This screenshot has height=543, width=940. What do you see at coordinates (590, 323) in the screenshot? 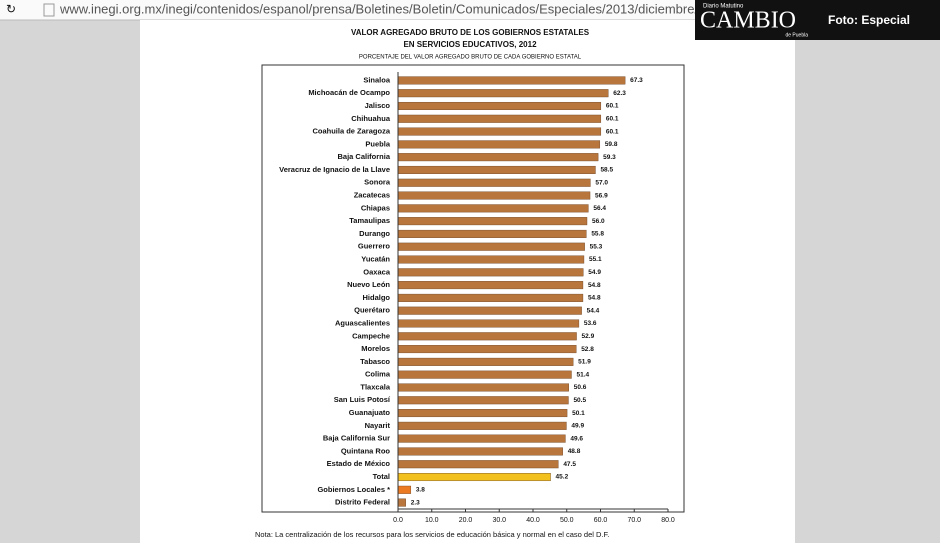
I see `value-label: 53.6` at bounding box center [590, 323].